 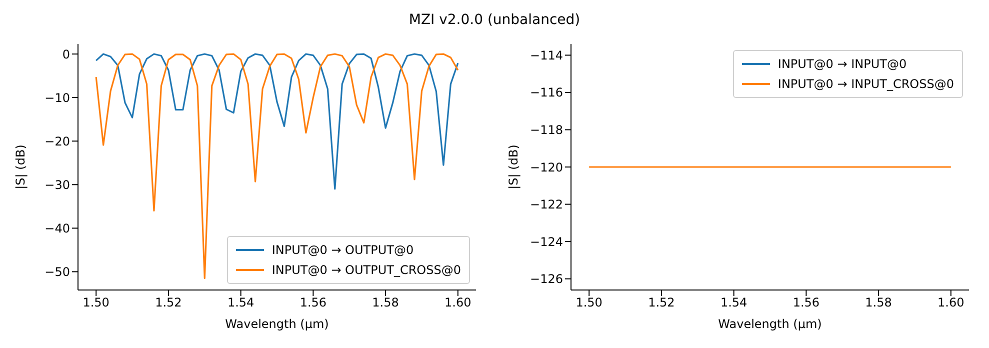 I want to click on legend-label: INPUT@0 → OUTPUT_CROSS@0, so click(x=366, y=270).